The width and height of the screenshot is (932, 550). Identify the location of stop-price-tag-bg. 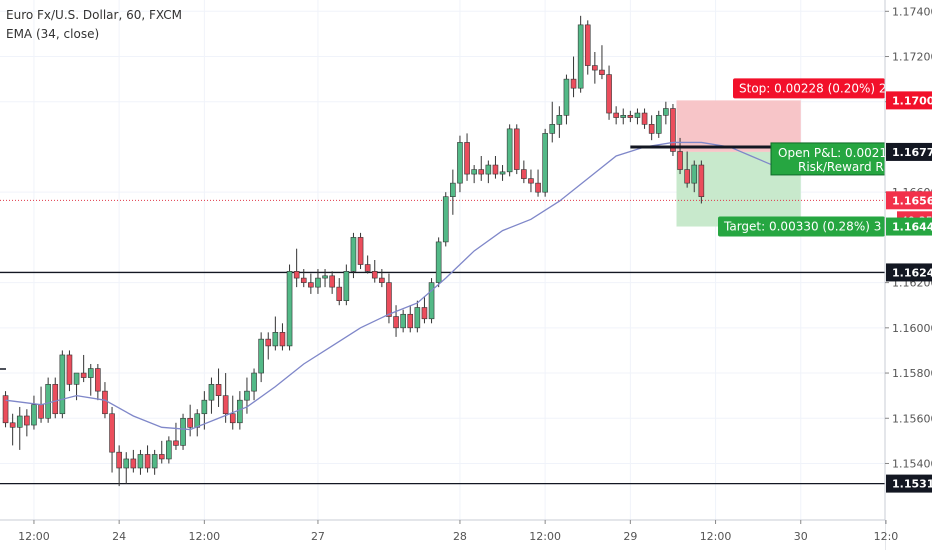
(909, 100).